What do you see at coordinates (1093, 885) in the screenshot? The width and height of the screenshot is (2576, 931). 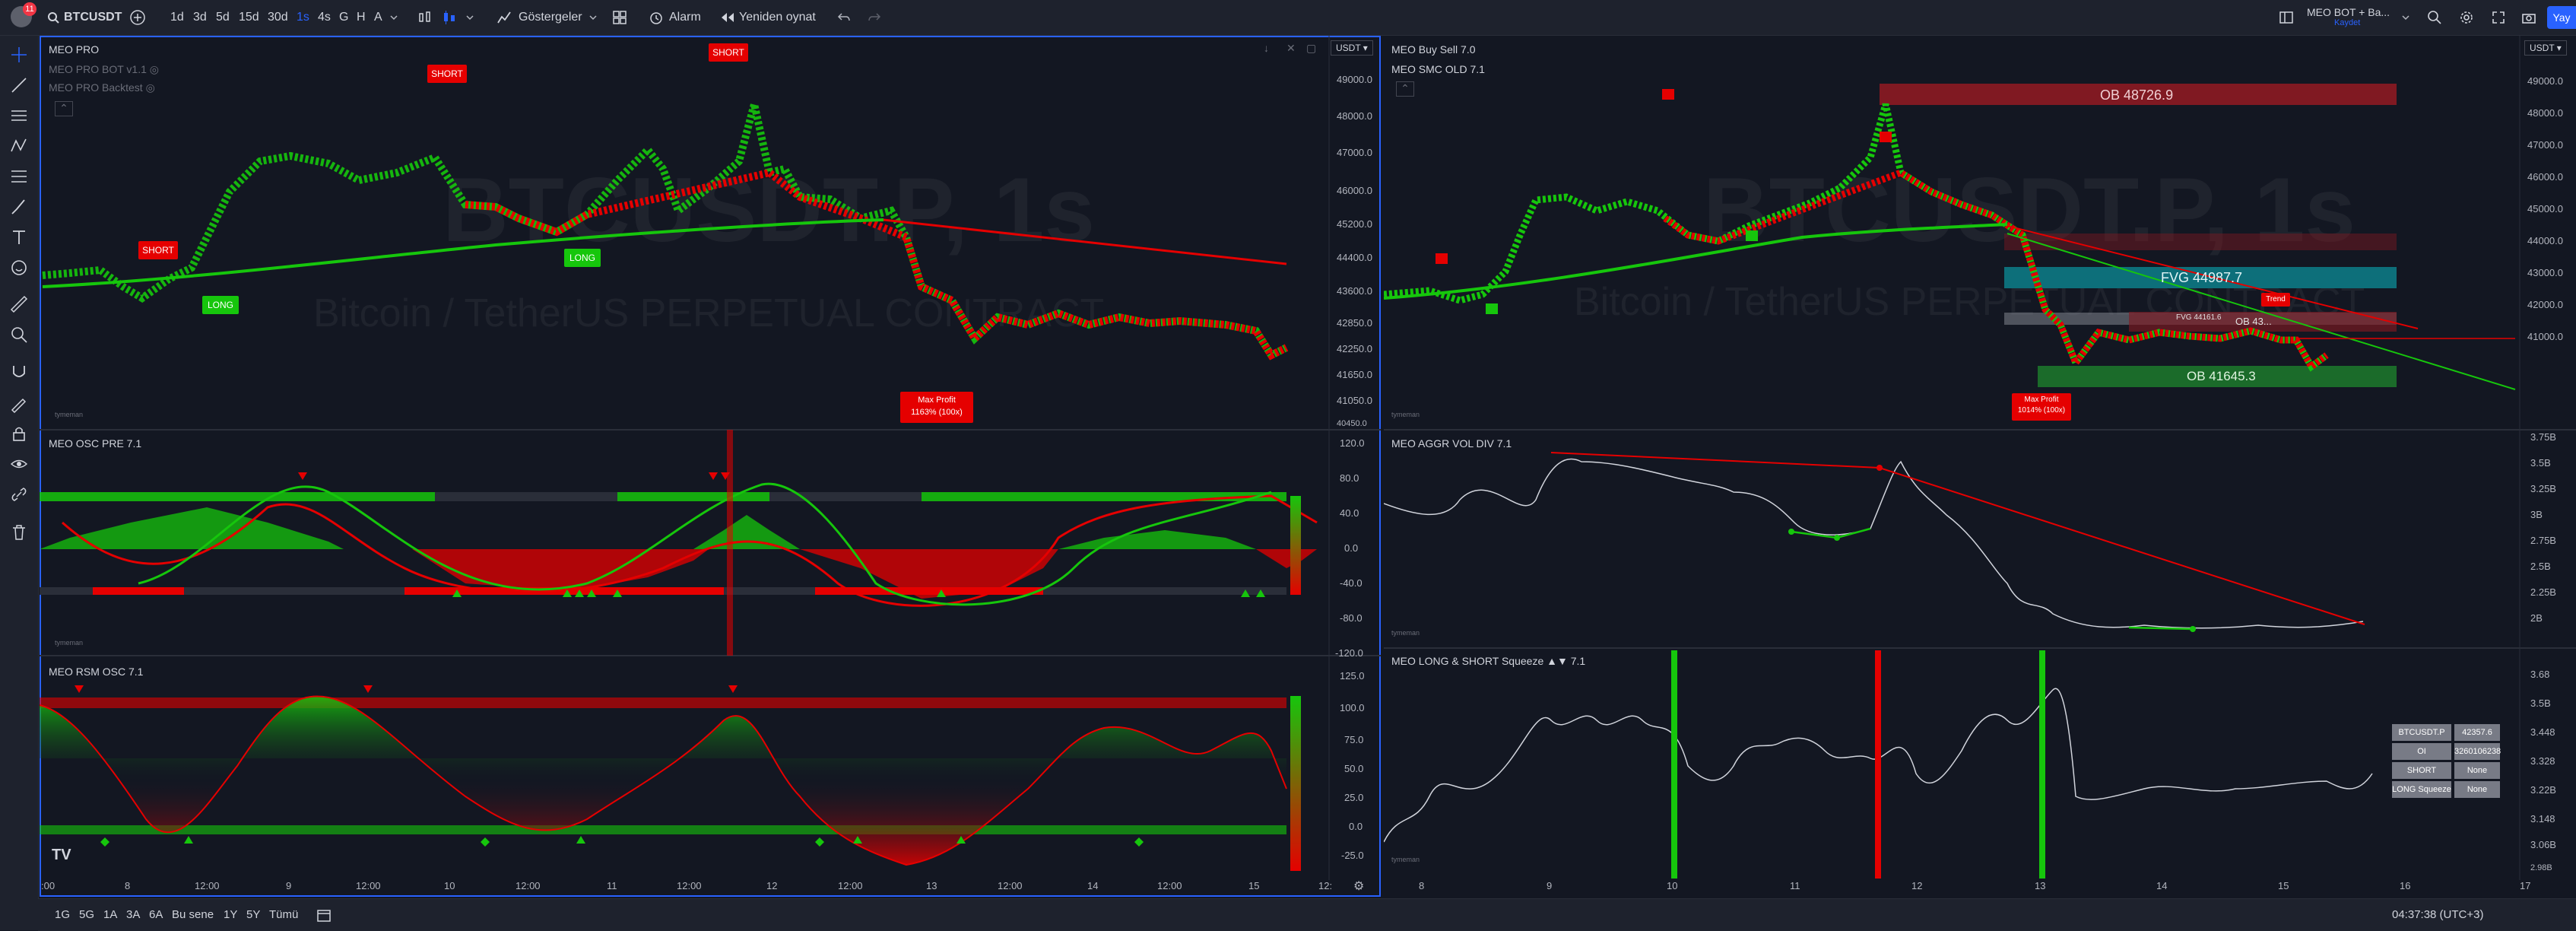 I see `time-axis-label: 14` at bounding box center [1093, 885].